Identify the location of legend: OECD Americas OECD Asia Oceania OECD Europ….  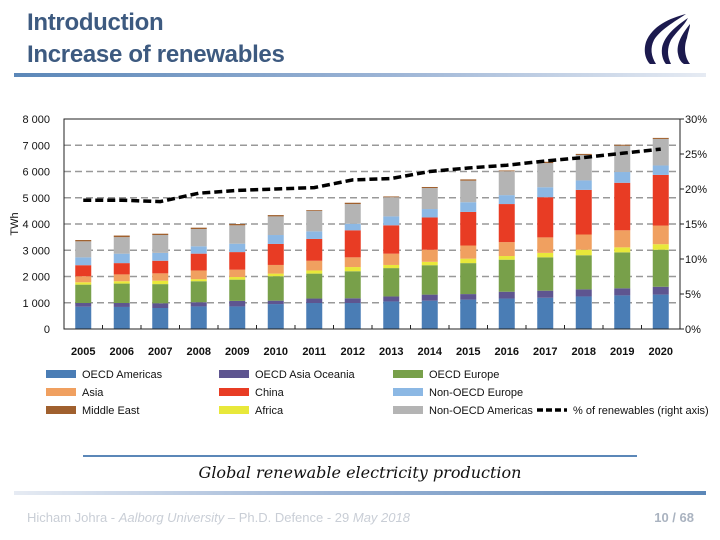
(377, 393).